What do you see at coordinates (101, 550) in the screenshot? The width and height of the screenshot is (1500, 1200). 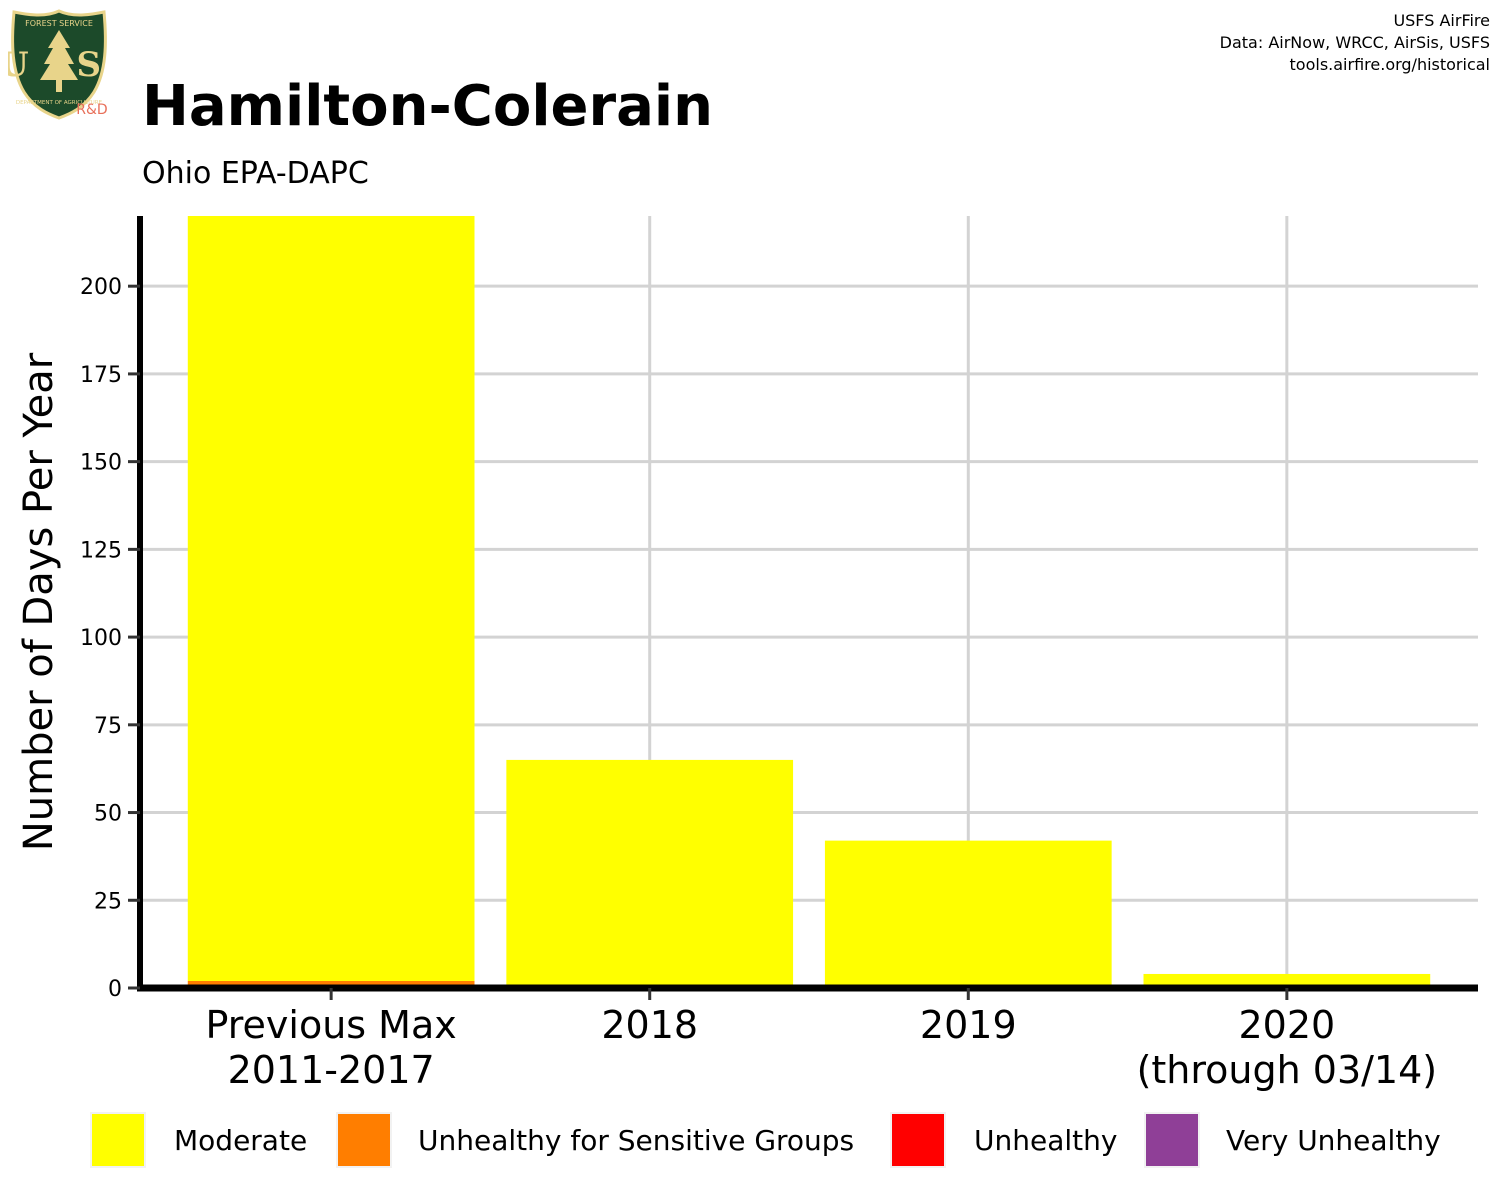 I see `y-tick-label: 125` at bounding box center [101, 550].